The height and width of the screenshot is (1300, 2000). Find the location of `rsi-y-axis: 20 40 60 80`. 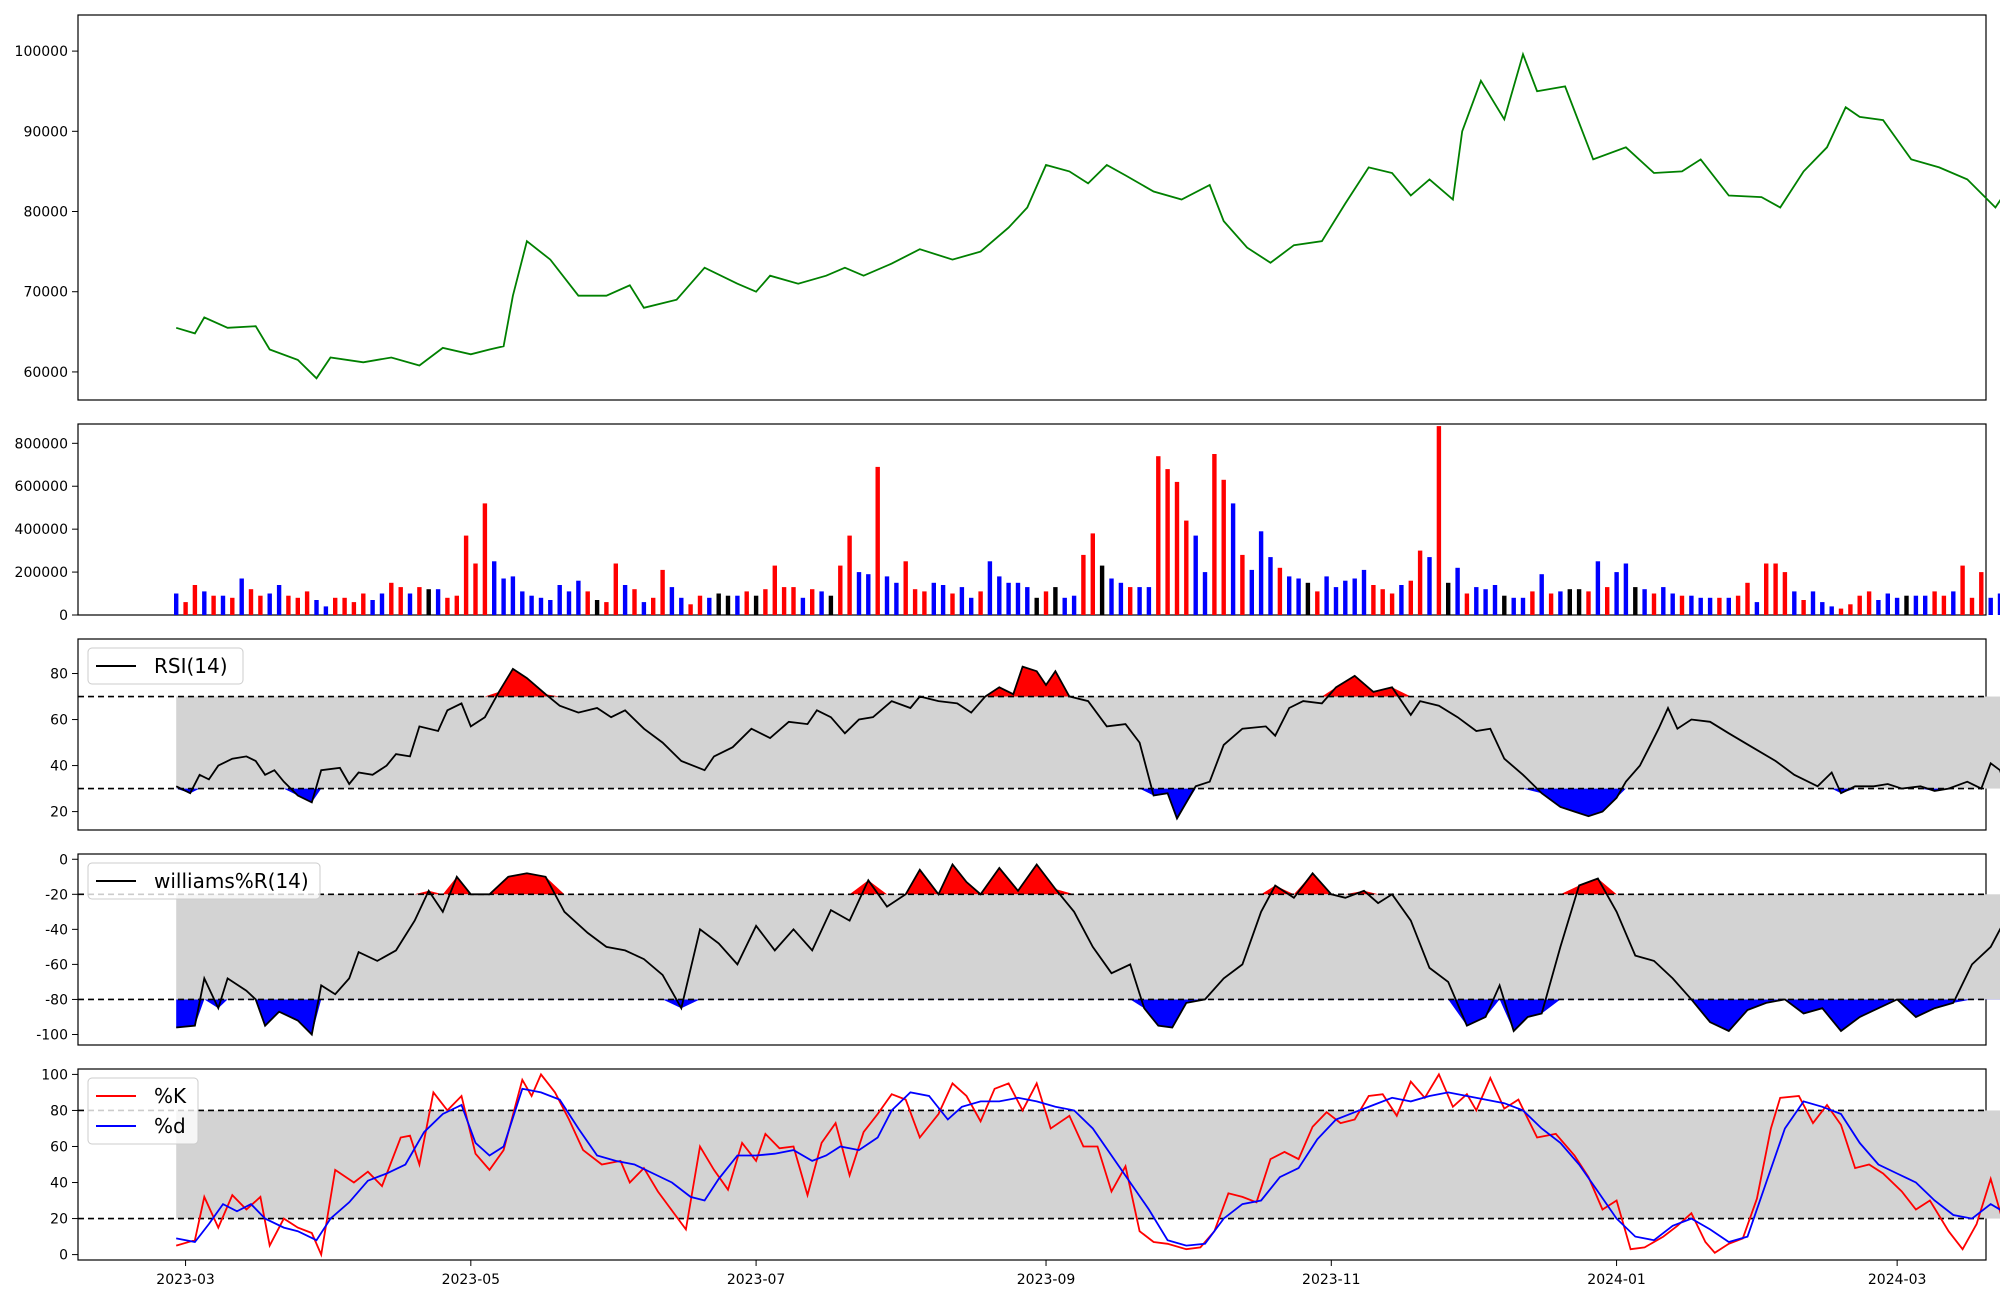

rsi-y-axis: 20 40 60 80 is located at coordinates (64, 744).